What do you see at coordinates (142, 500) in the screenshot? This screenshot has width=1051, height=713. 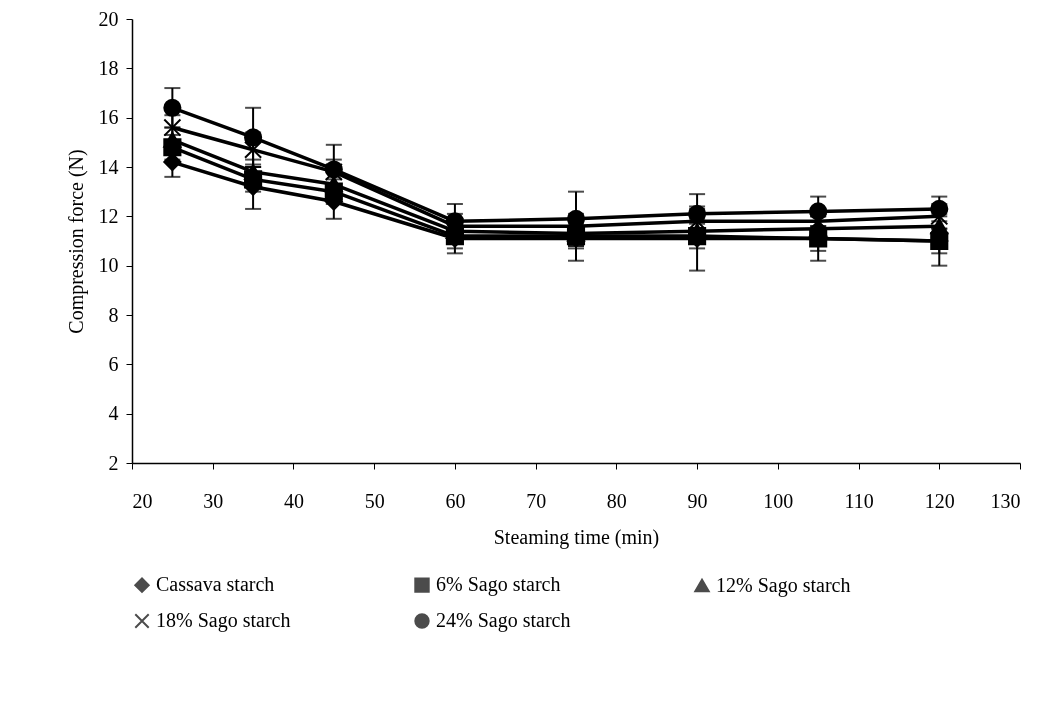 I see `x-tick-label: 20` at bounding box center [142, 500].